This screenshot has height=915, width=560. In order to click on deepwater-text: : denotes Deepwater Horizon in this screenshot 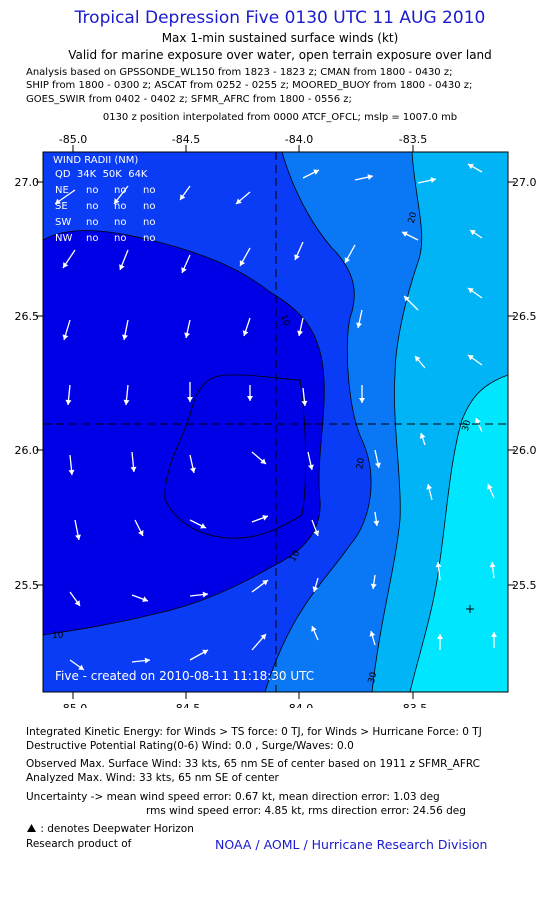, I will do `click(117, 829)`.